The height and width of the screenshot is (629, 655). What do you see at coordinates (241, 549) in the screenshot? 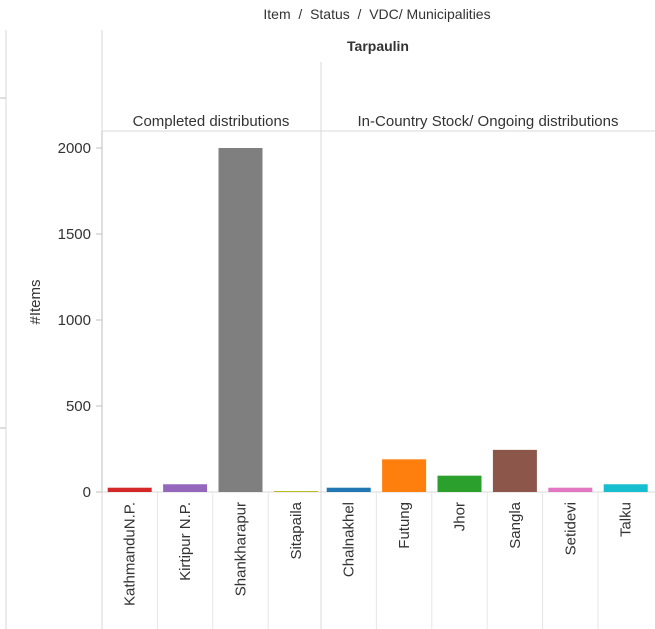
I see `category-label: Shankharapur` at bounding box center [241, 549].